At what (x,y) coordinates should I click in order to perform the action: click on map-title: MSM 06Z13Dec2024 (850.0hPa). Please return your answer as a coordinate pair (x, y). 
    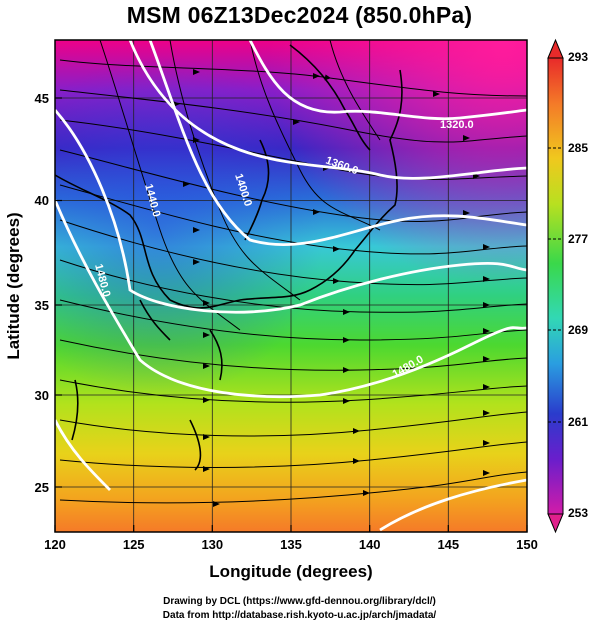
    Looking at the image, I should click on (299, 15).